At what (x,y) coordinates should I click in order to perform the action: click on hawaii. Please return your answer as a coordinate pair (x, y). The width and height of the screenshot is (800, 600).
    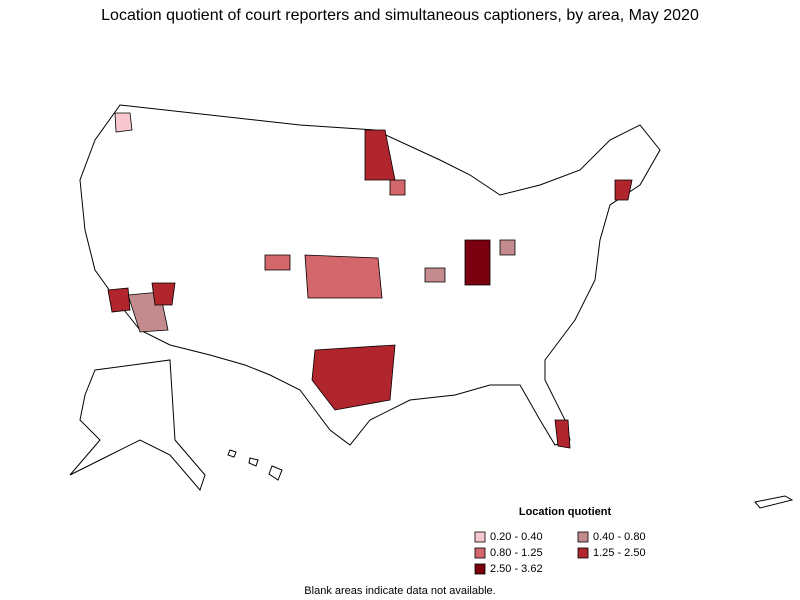
    Looking at the image, I should click on (255, 465).